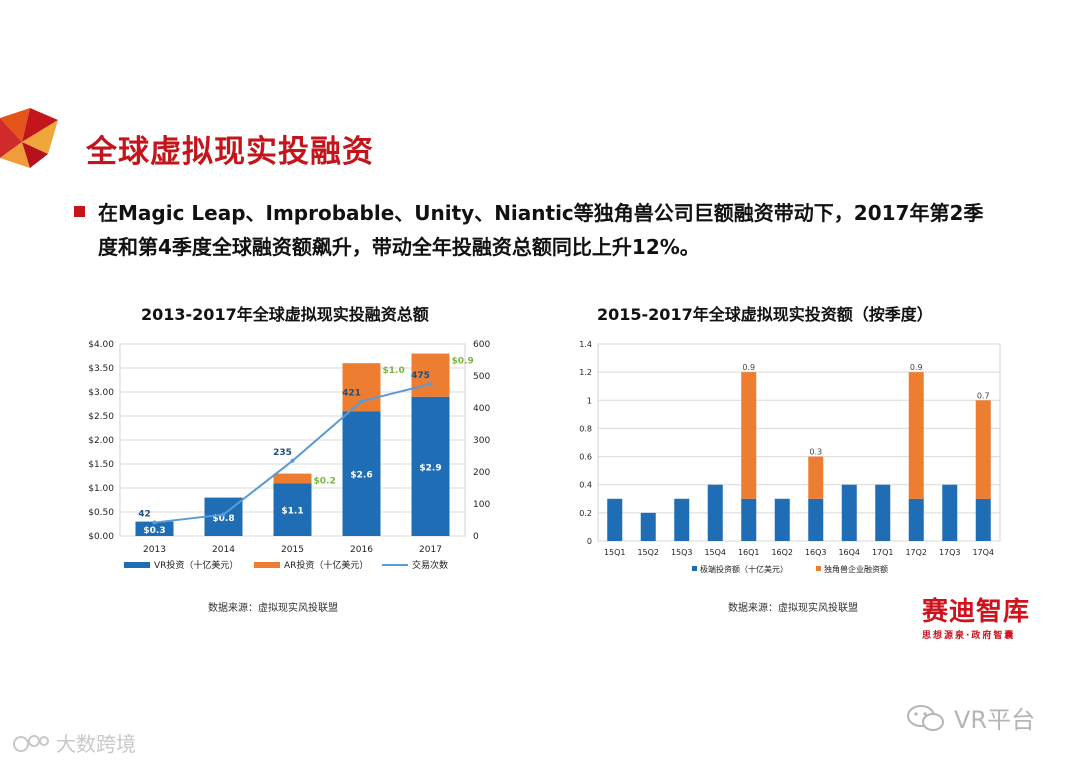 This screenshot has height=764, width=1080. What do you see at coordinates (361, 550) in the screenshot?
I see `x-tick-label: 2016` at bounding box center [361, 550].